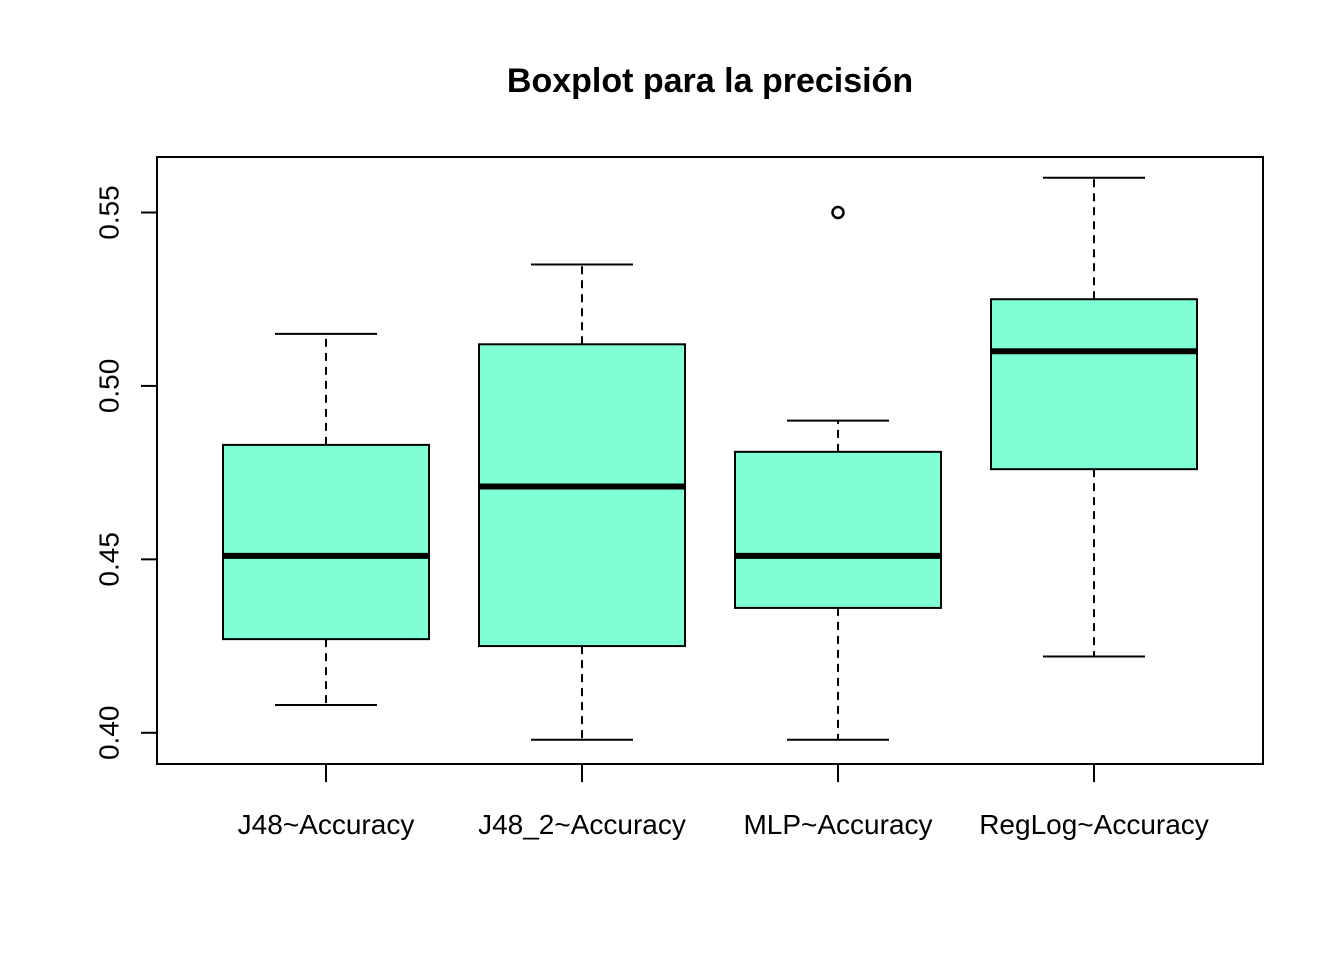 This screenshot has height=960, width=1344. I want to click on x-tick-label: J48~Accuracy, so click(326, 824).